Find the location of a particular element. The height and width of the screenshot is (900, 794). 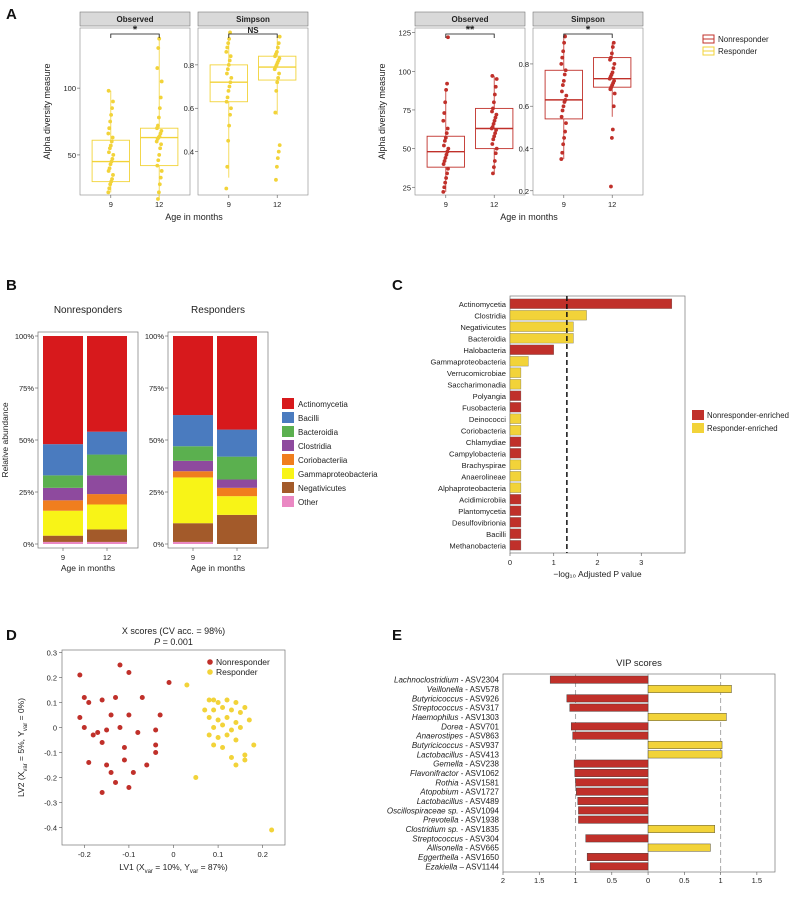

bar-label: Bacteroidia is located at coordinates (487, 338).